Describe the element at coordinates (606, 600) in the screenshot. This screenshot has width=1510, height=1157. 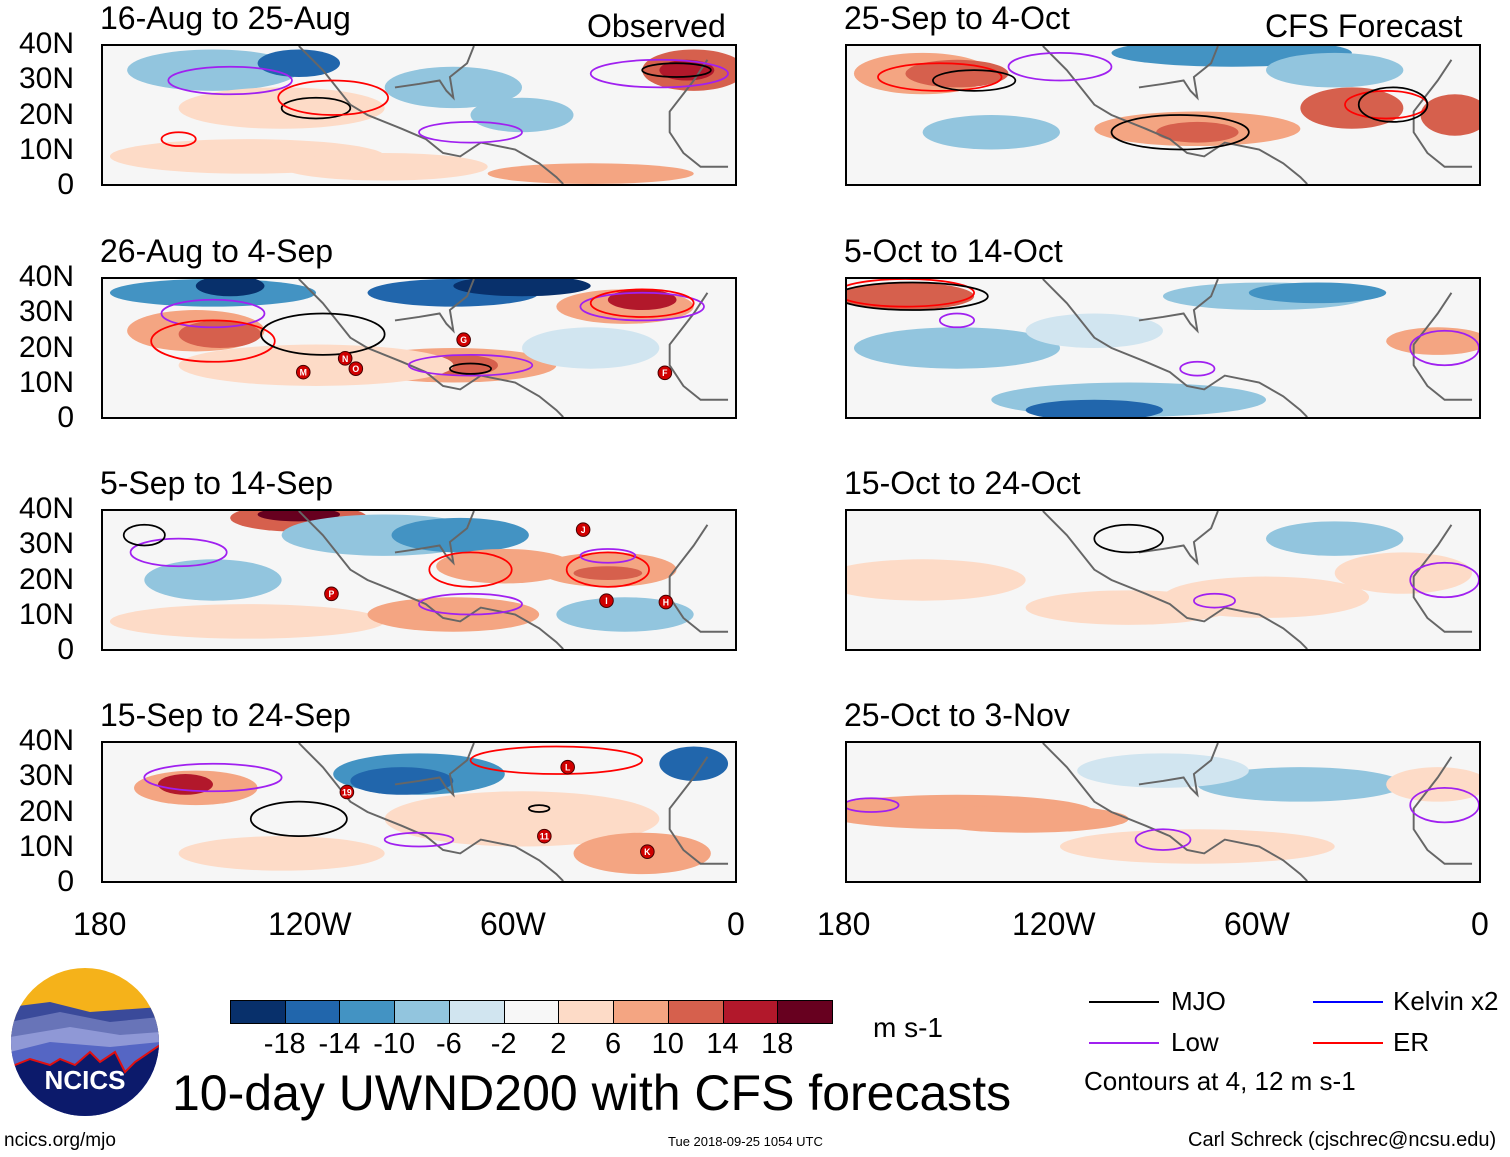
I see `tropical-cyclone-marker: I` at that location.